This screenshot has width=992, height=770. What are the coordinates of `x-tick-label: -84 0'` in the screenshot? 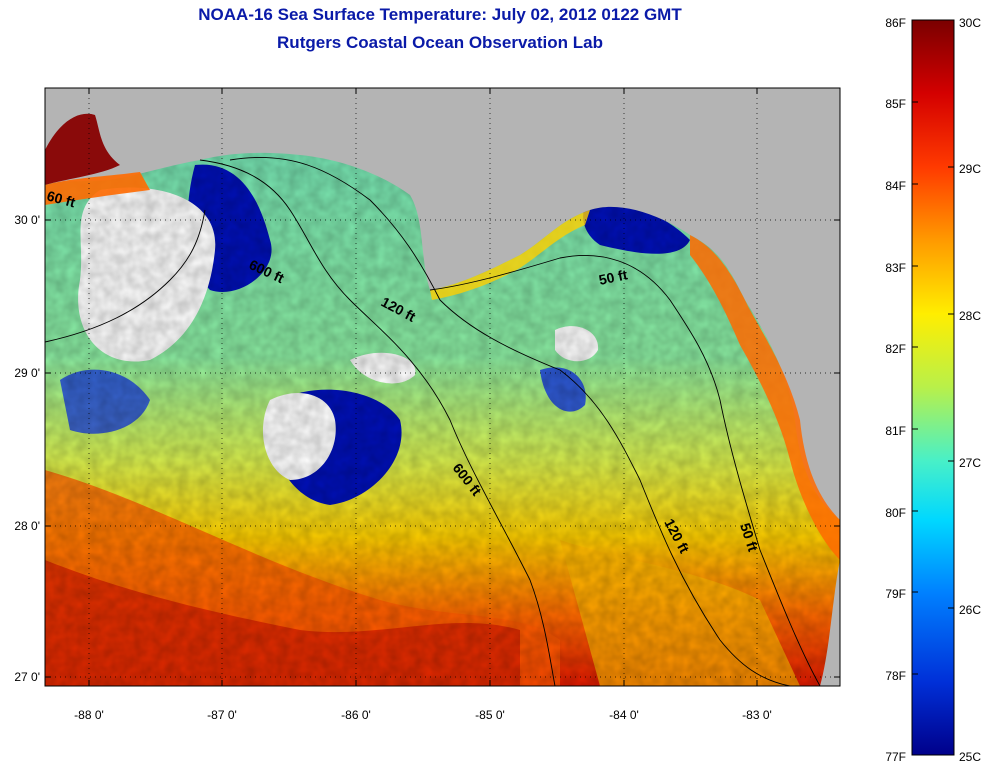 It's located at (624, 715).